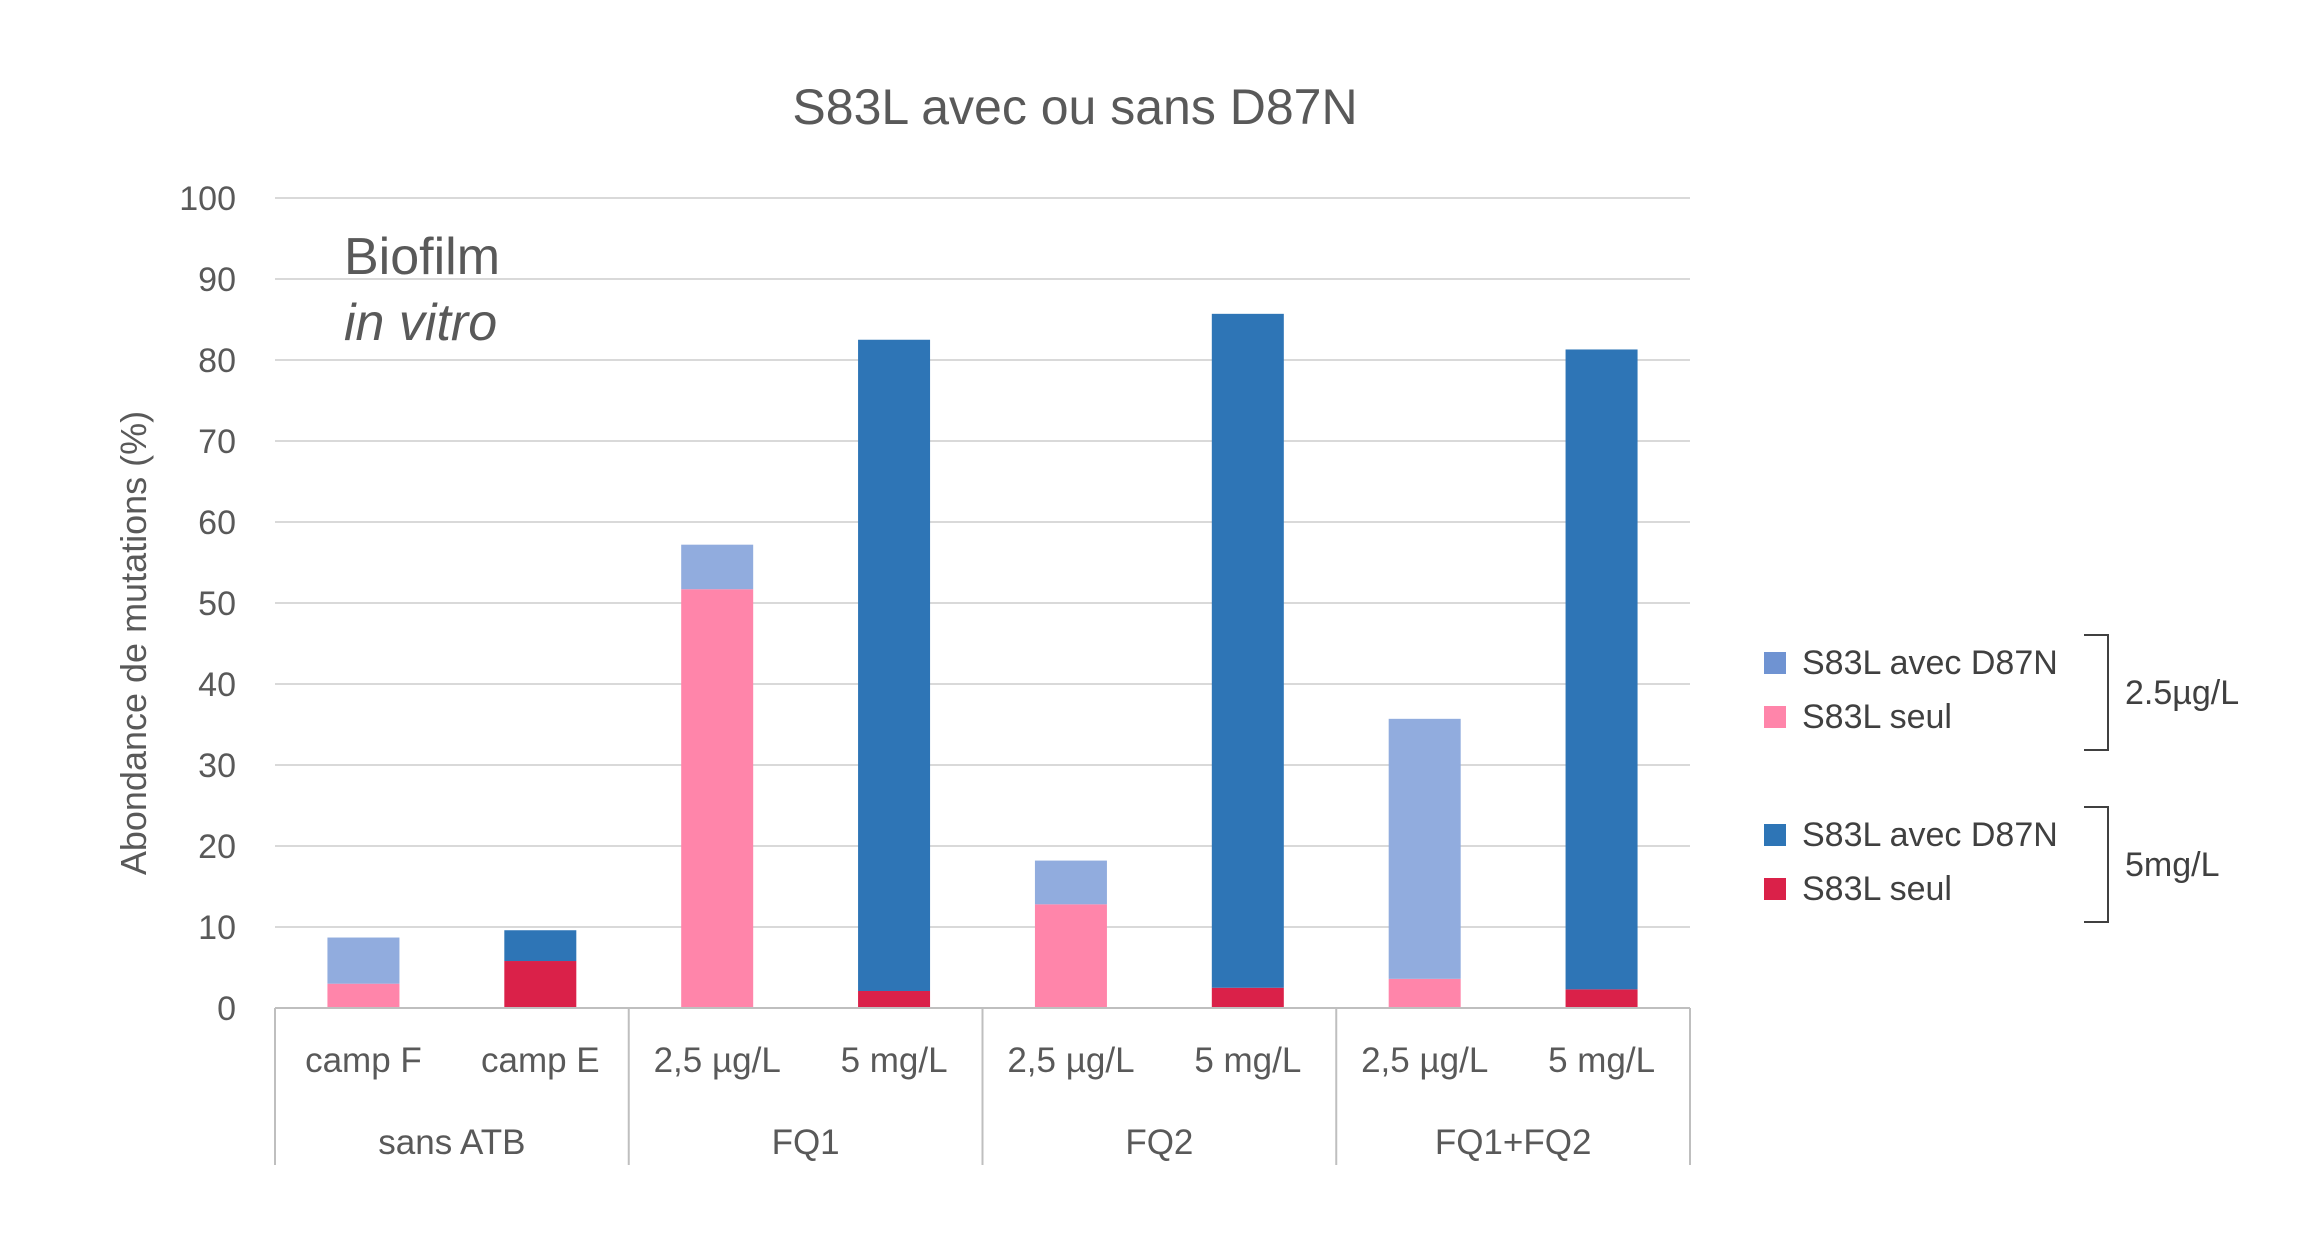 The width and height of the screenshot is (2306, 1238). Describe the element at coordinates (207, 199) in the screenshot. I see `y-tick-label: 100` at that location.